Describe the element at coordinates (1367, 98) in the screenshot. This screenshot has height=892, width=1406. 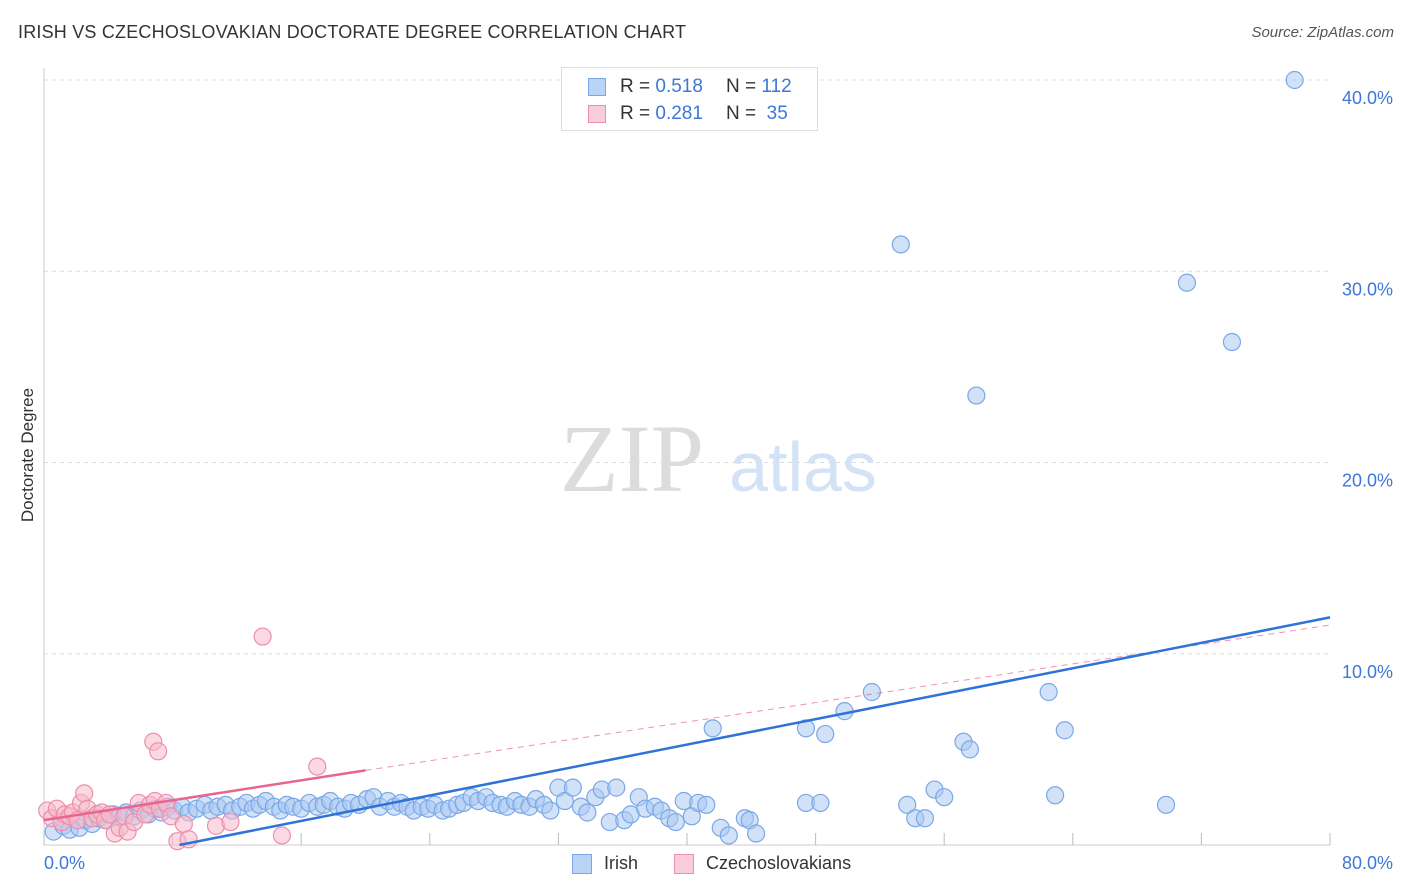
I see `y-tick-label: 40.0%` at that location.